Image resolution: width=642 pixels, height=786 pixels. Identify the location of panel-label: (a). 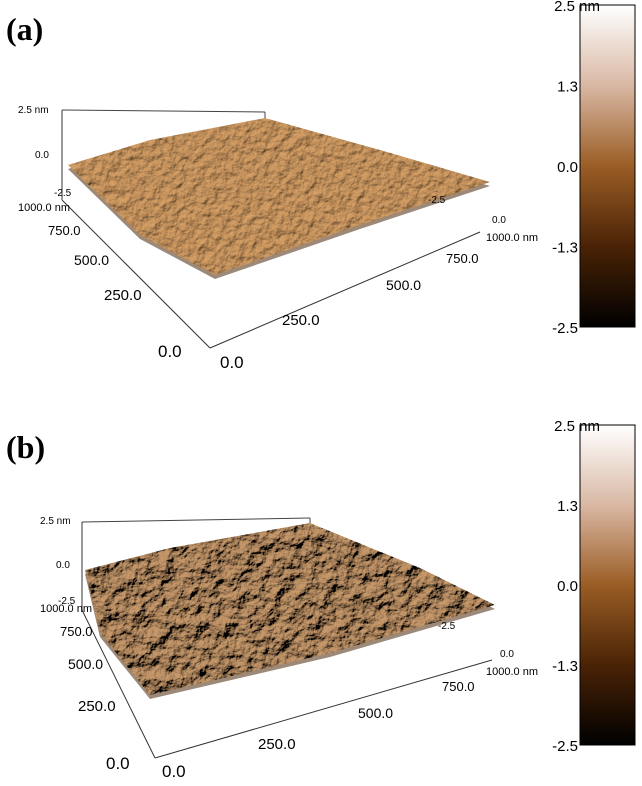
(24, 29).